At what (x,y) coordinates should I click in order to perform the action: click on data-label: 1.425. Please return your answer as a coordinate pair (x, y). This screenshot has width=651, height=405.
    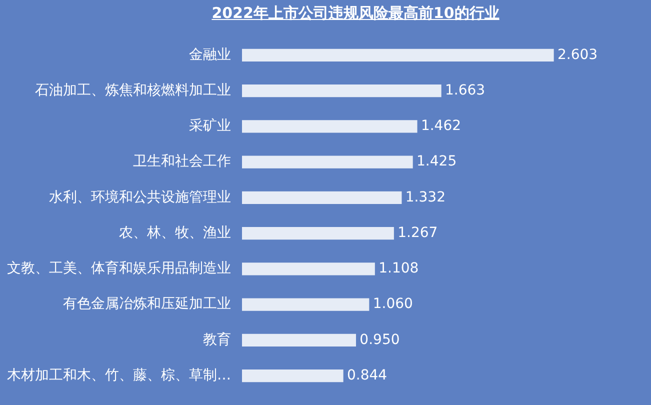
    Looking at the image, I should click on (436, 162).